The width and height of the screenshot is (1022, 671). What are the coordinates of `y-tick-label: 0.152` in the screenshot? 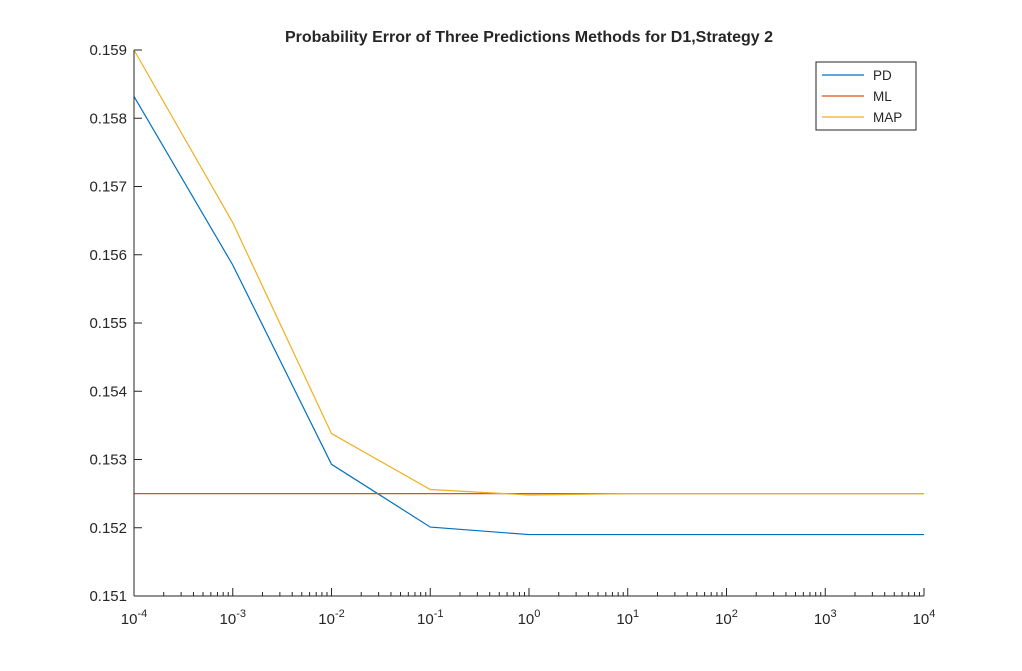 It's located at (108, 528).